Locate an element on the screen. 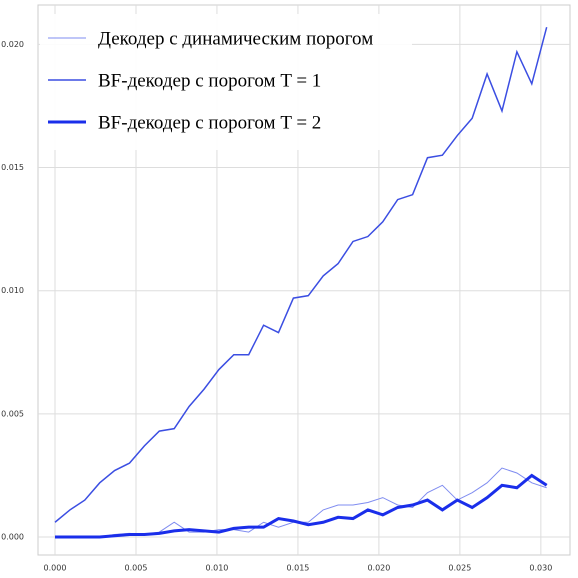 Image resolution: width=578 pixels, height=578 pixels. x-tick-label: 0.020 is located at coordinates (378, 568).